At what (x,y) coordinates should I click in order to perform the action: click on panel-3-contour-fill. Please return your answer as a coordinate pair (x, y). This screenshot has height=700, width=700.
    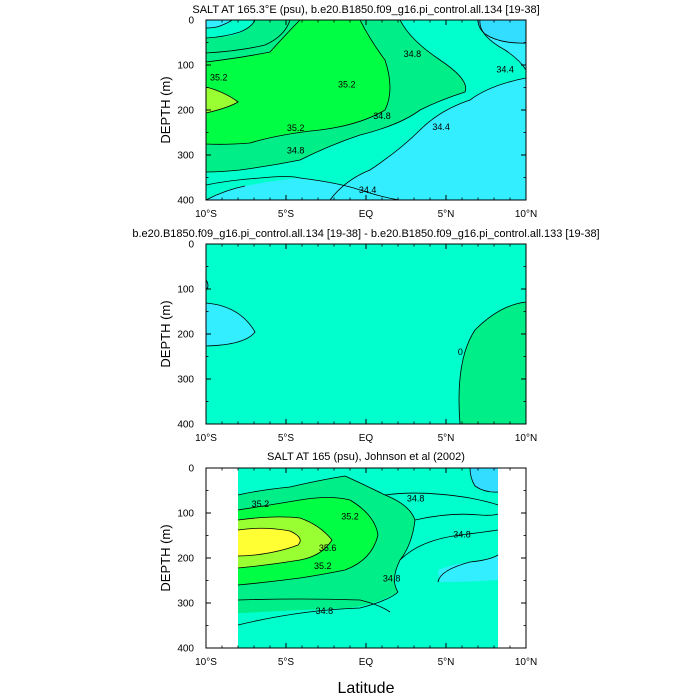
    Looking at the image, I should click on (368, 558).